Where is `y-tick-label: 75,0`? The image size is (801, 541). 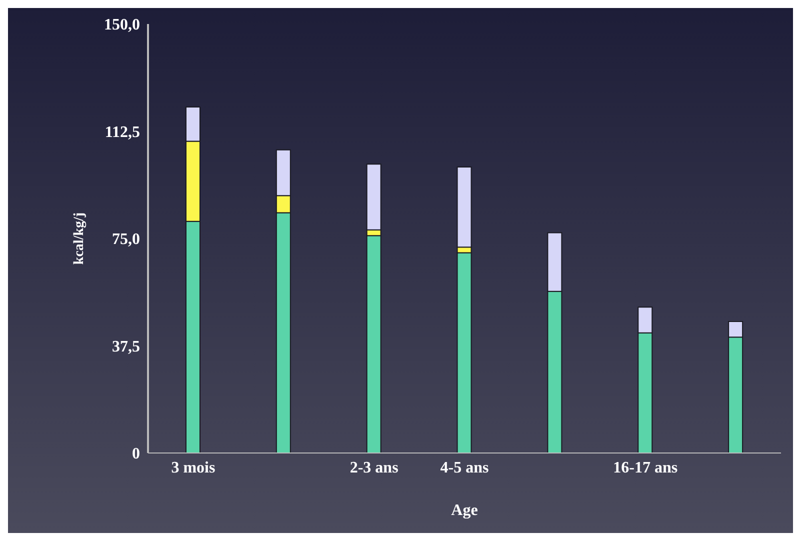 y-tick-label: 75,0 is located at coordinates (126, 239).